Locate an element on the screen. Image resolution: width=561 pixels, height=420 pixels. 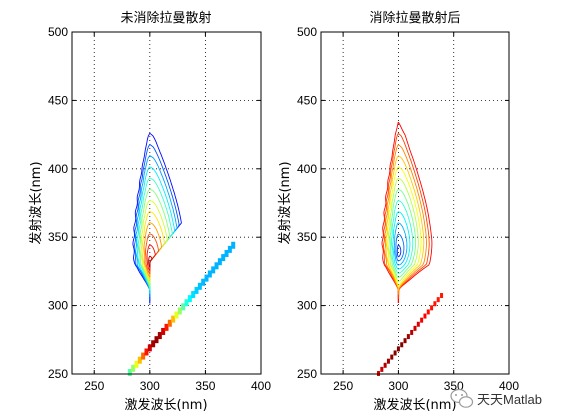
watermark: 天天Matlab is located at coordinates (496, 398).